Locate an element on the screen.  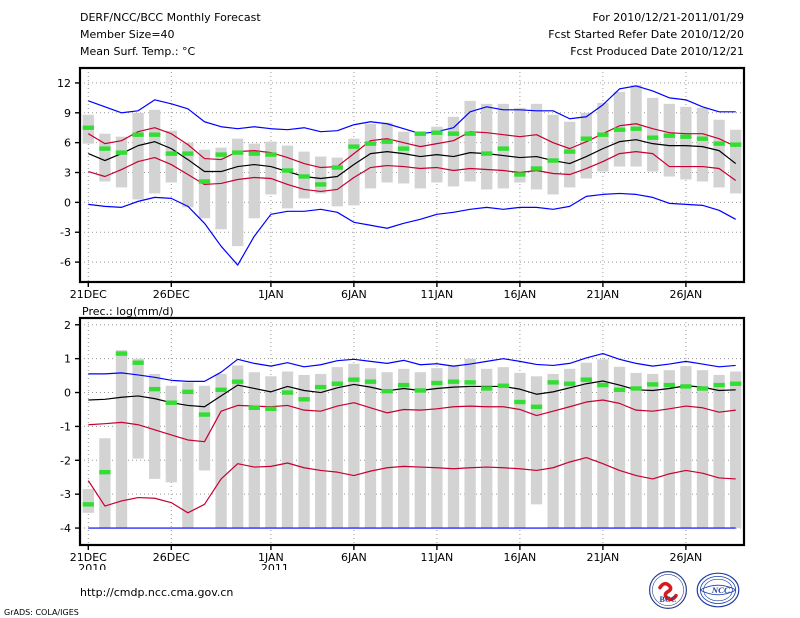
y-axis-tick-label: 3 is located at coordinates (67, 173).